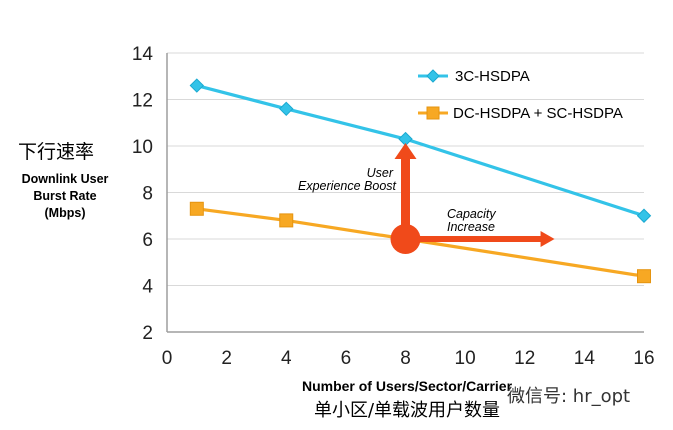  I want to click on y-tick-labels: 2 4 6 8 10 12 14, so click(143, 194).